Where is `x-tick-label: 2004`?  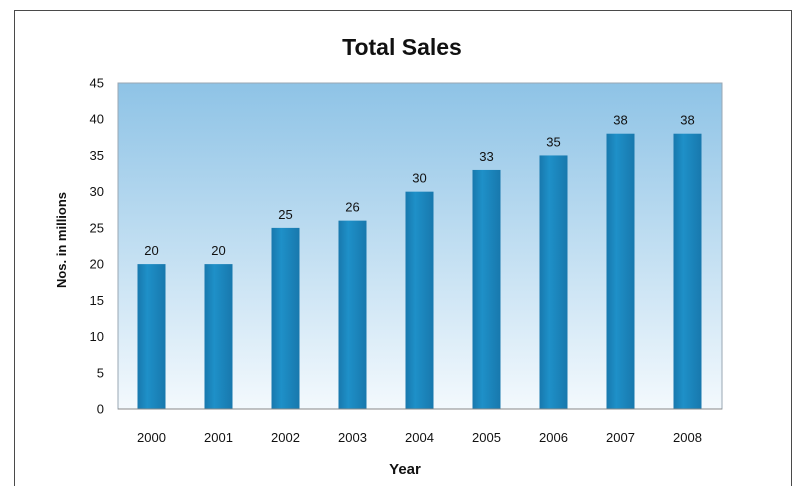
x-tick-label: 2004 is located at coordinates (419, 437).